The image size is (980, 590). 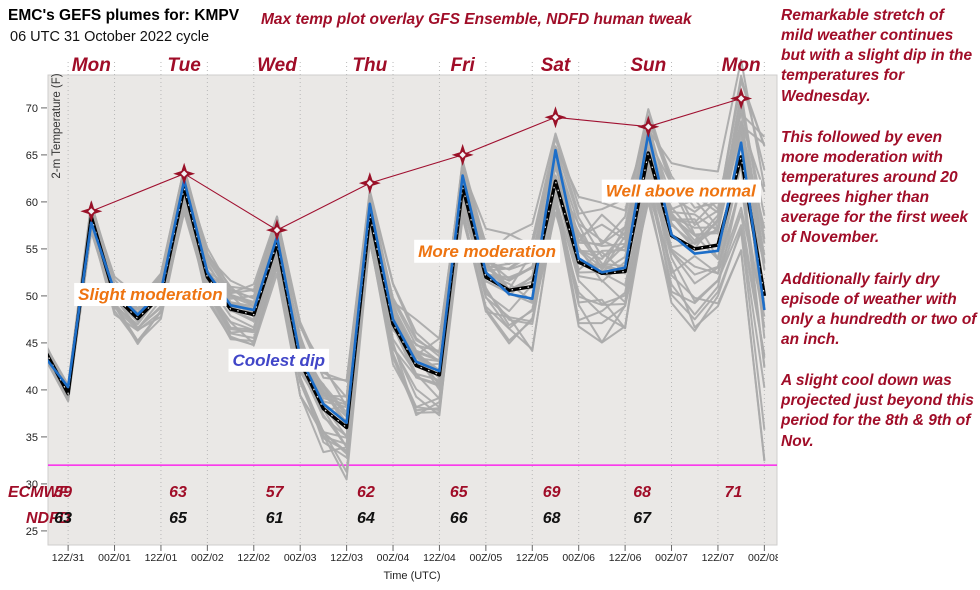 I want to click on day-labels: Mon Tue Wed Thu Fri Sat Sun Mon, so click(x=416, y=65).